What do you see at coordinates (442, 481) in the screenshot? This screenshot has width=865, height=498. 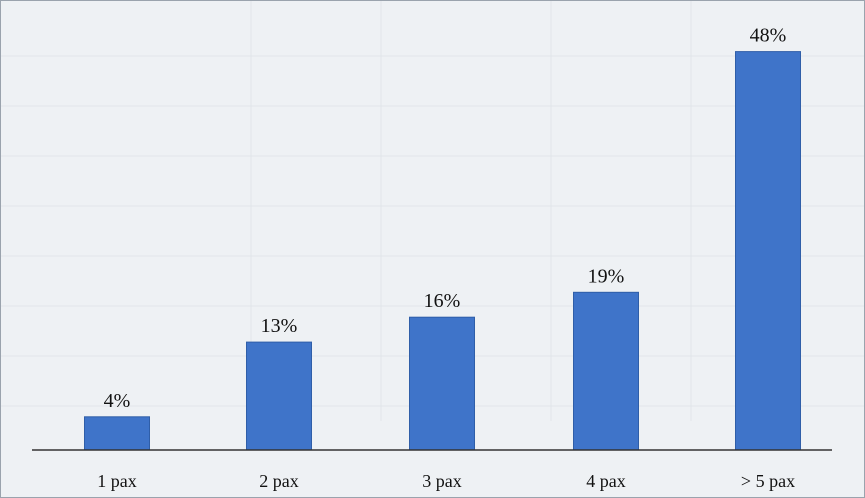 I see `x-tick-label-3: 3 pax` at bounding box center [442, 481].